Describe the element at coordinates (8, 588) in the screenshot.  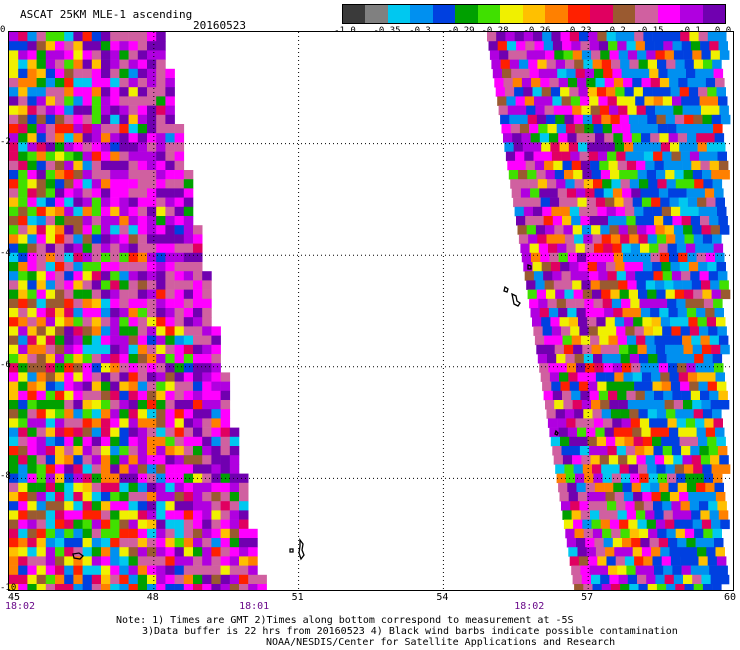
I see `latitude-tick-label: -10` at that location.